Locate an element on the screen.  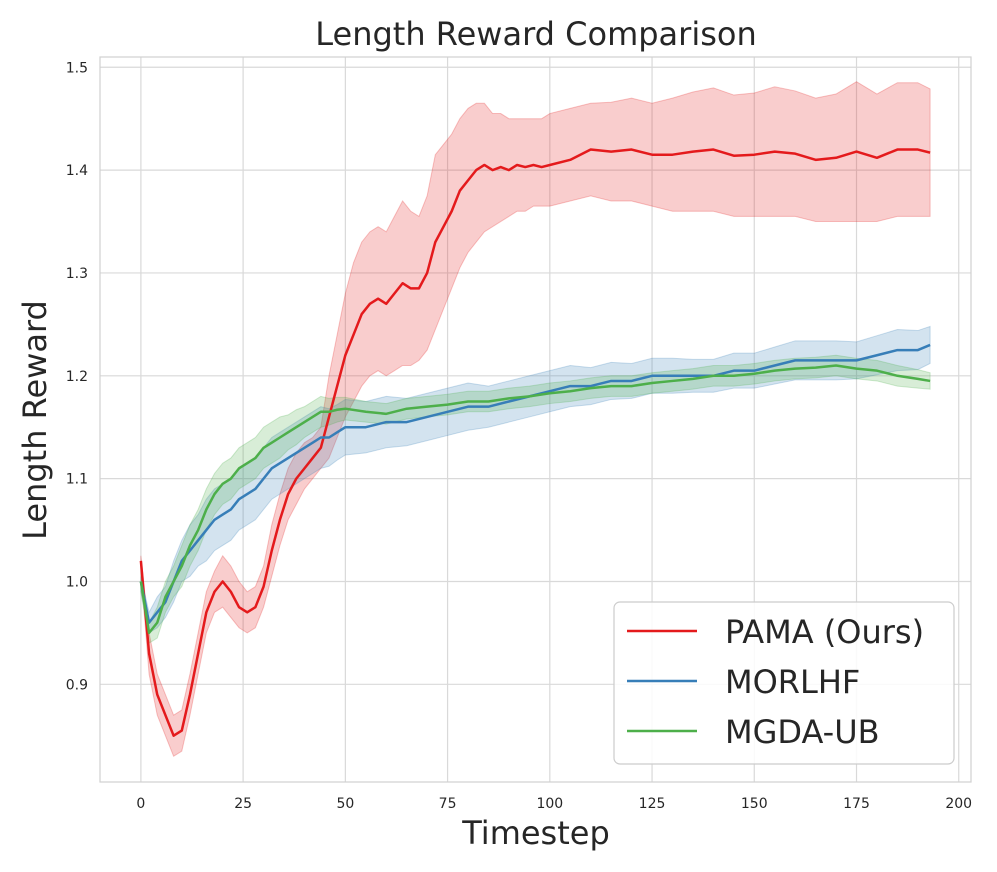
legend: PAMA (Ours) MORLHF MGDA-UB is located at coordinates (784, 683).